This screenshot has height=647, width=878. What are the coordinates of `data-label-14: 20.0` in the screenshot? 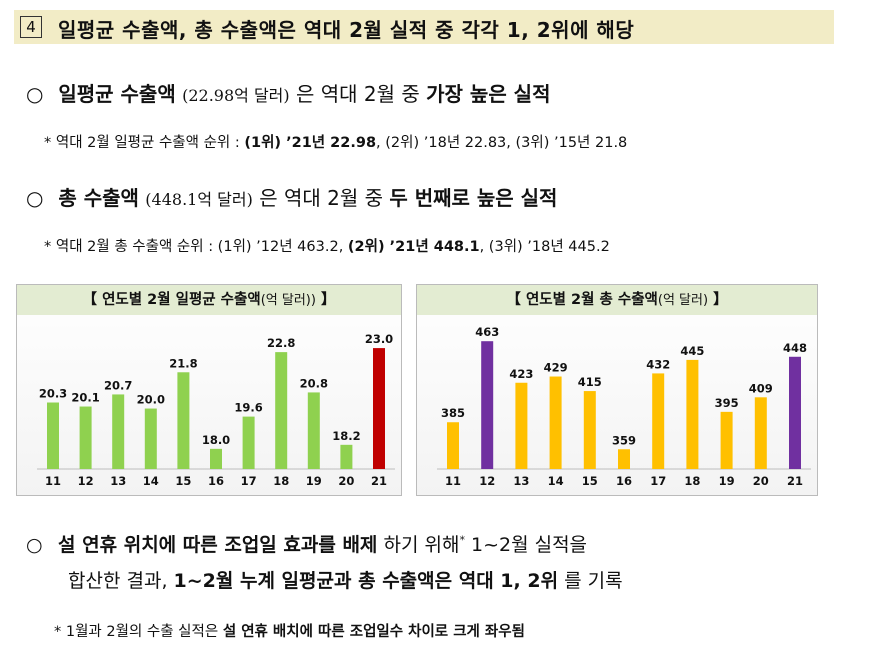 It's located at (151, 400).